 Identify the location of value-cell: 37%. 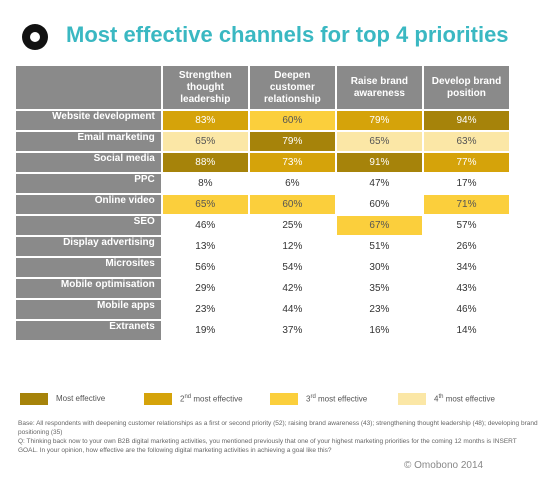
(292, 330).